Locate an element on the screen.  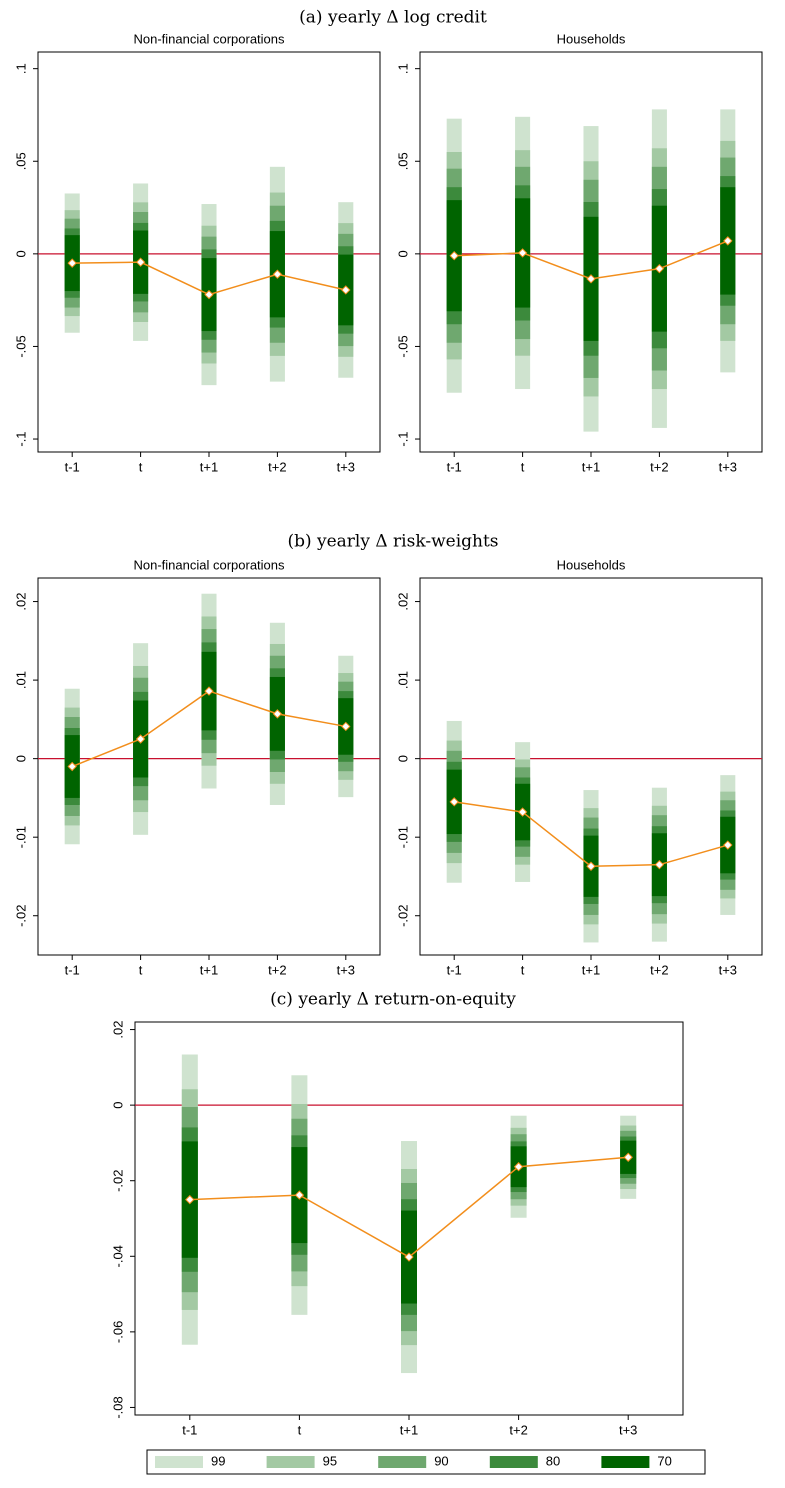
legend-label: 95 is located at coordinates (330, 1460).